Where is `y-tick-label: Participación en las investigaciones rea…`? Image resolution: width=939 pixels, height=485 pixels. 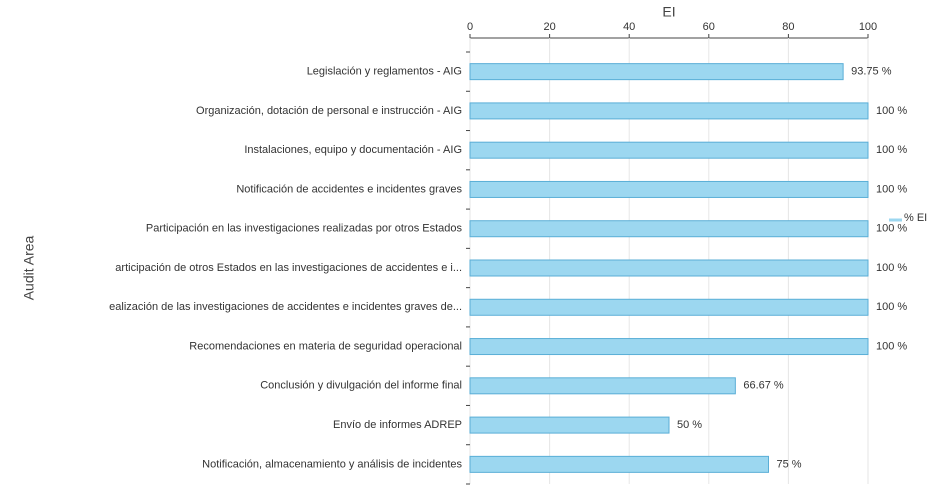 y-tick-label: Participación en las investigaciones rea… is located at coordinates (304, 229).